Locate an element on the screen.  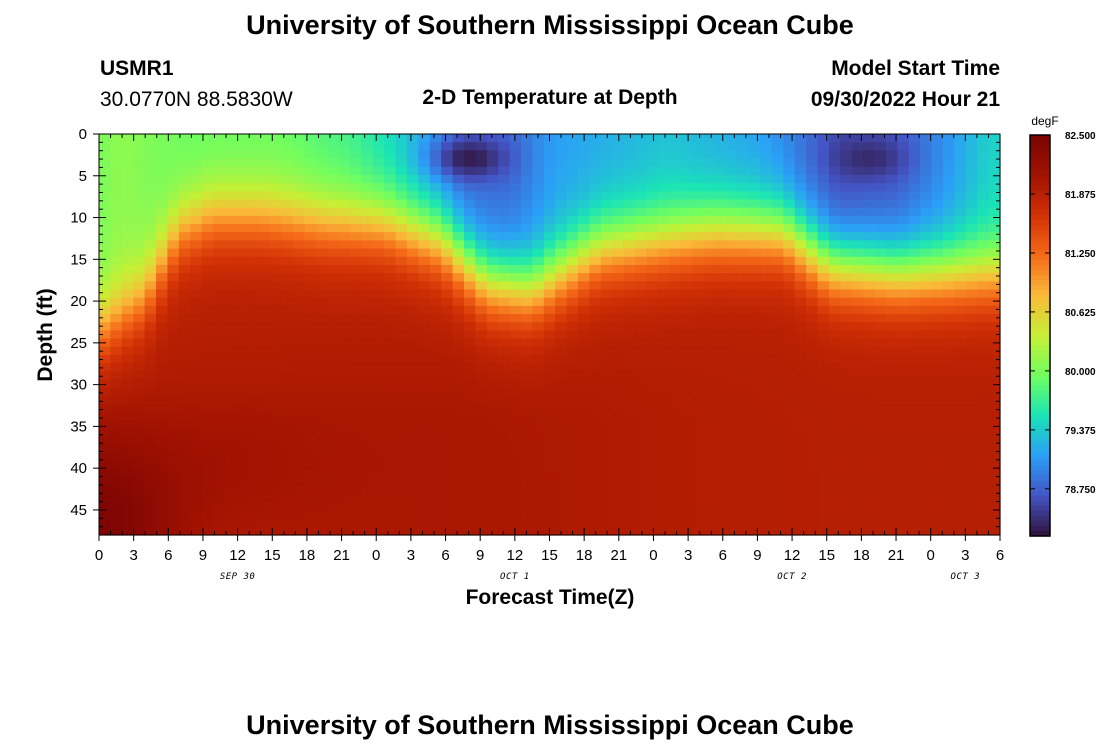
x-tick-label: 18 is located at coordinates (861, 555).